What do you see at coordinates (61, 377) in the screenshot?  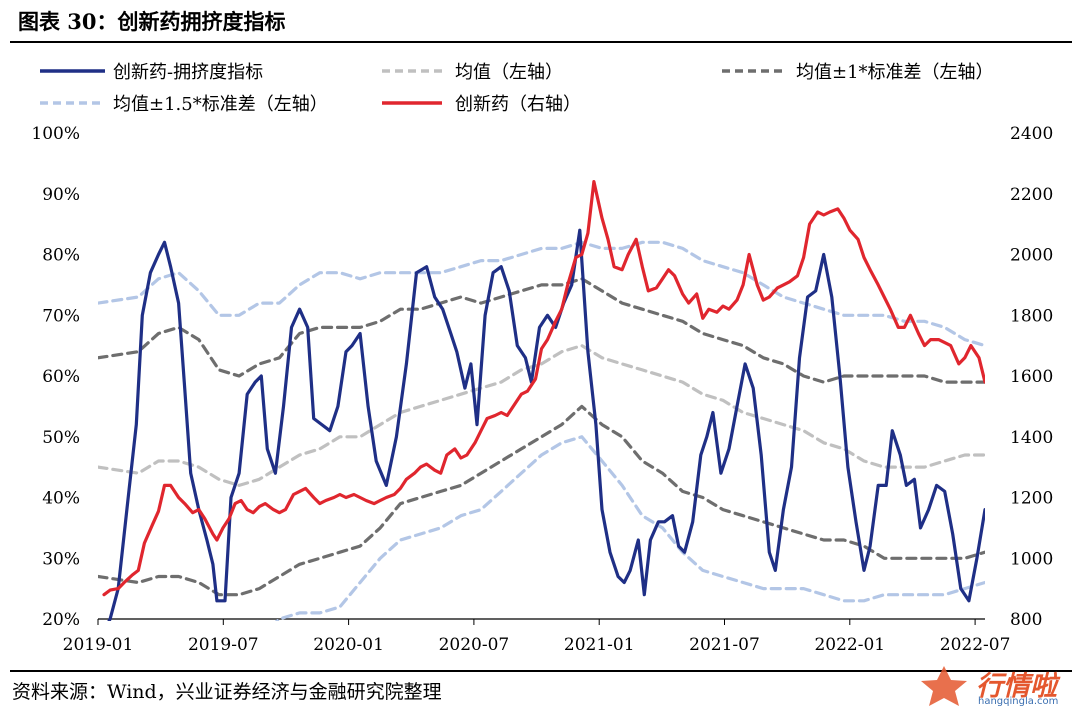 I see `y-left-tick-label: 60%` at bounding box center [61, 377].